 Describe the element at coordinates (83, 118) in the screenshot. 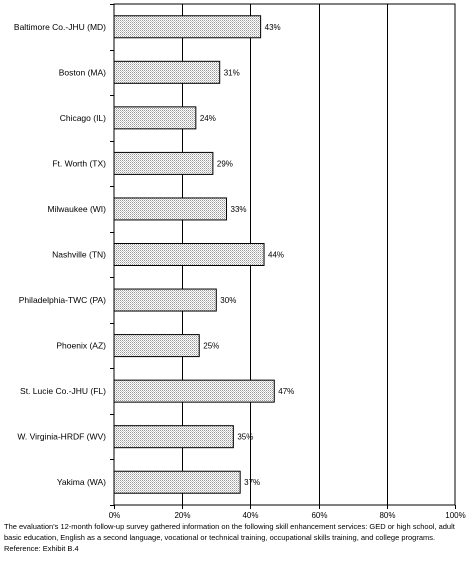

I see `category-label: Chicago (IL)` at that location.